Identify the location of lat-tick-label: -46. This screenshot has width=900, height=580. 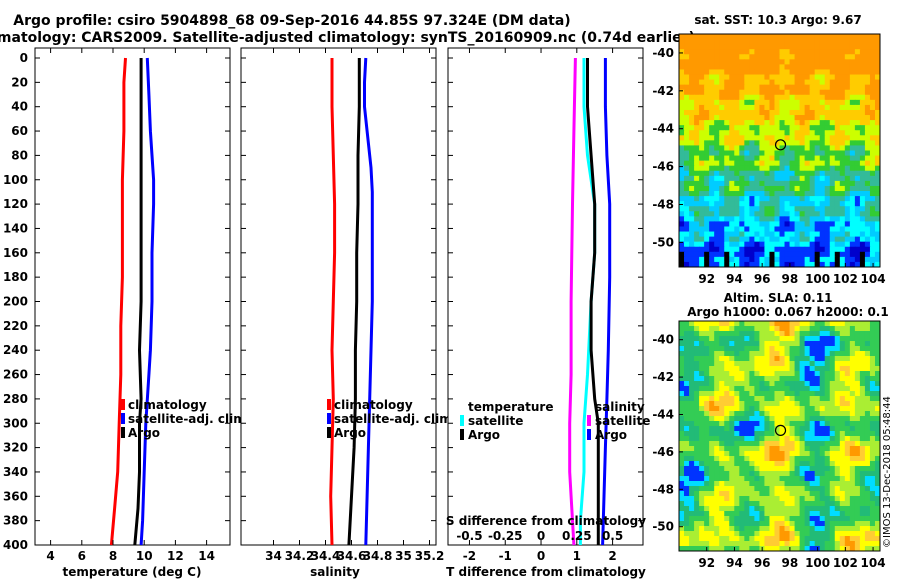
(663, 452).